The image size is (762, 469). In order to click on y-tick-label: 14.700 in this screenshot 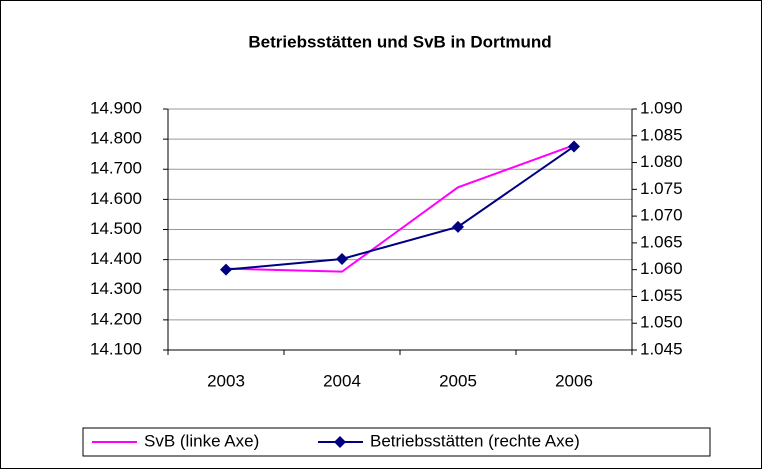, I will do `click(116, 168)`.